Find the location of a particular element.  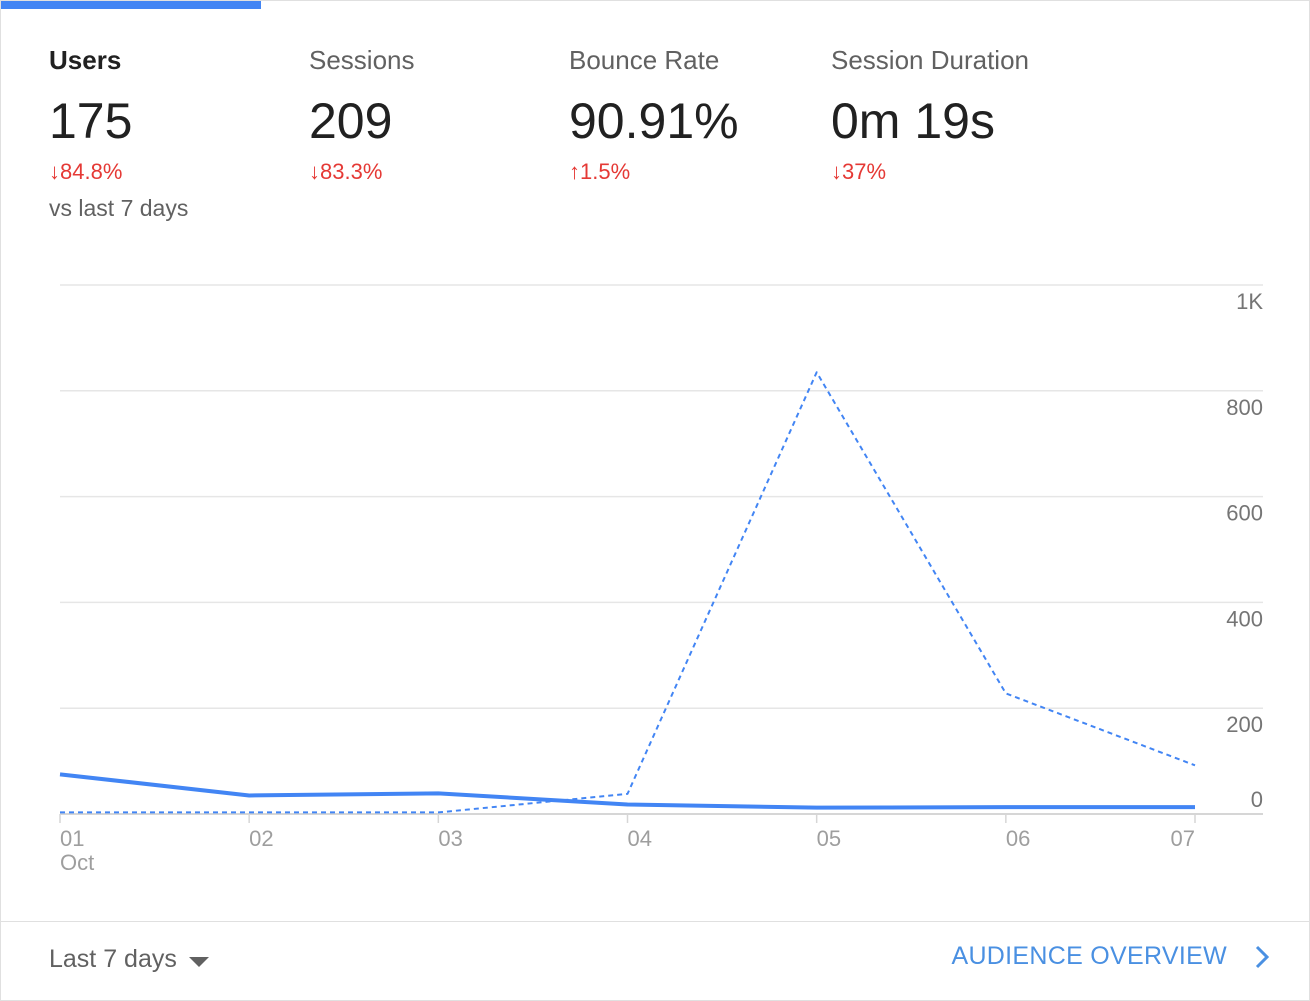

chevron-right-icon is located at coordinates (1262, 956).